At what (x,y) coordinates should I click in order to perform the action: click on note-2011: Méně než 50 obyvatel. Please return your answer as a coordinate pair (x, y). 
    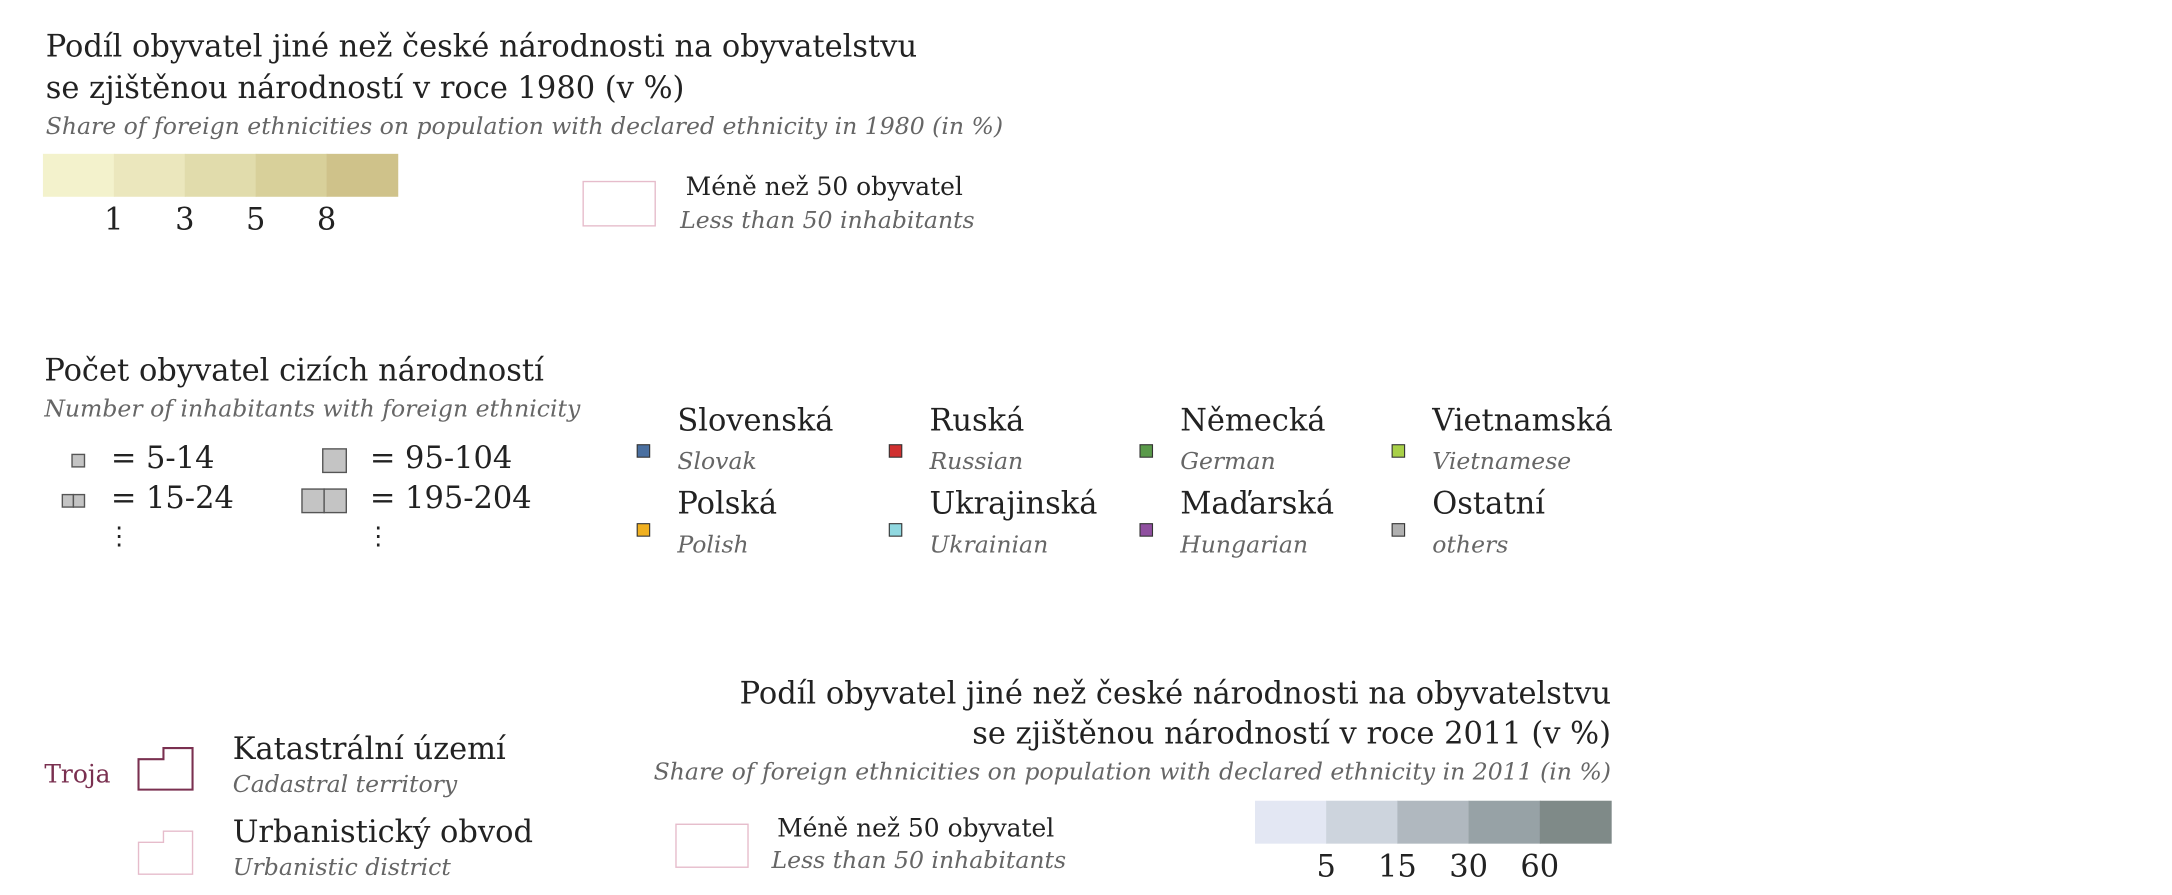
    Looking at the image, I should click on (915, 827).